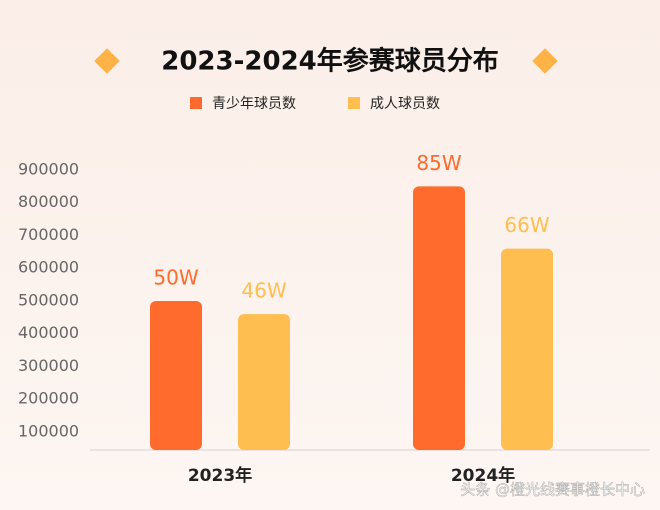 This screenshot has height=510, width=660. What do you see at coordinates (48, 299) in the screenshot?
I see `y-tick-label: 500000` at bounding box center [48, 299].